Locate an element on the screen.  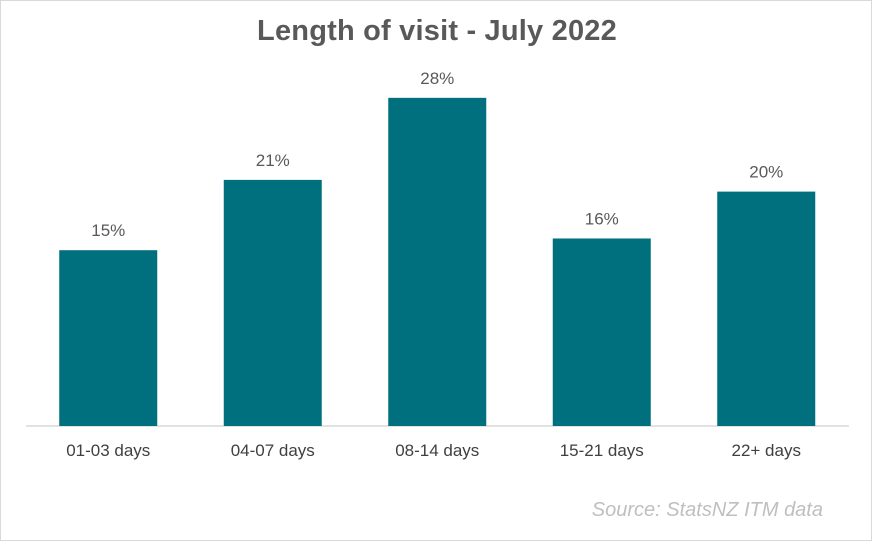
value-label: 28% is located at coordinates (437, 78).